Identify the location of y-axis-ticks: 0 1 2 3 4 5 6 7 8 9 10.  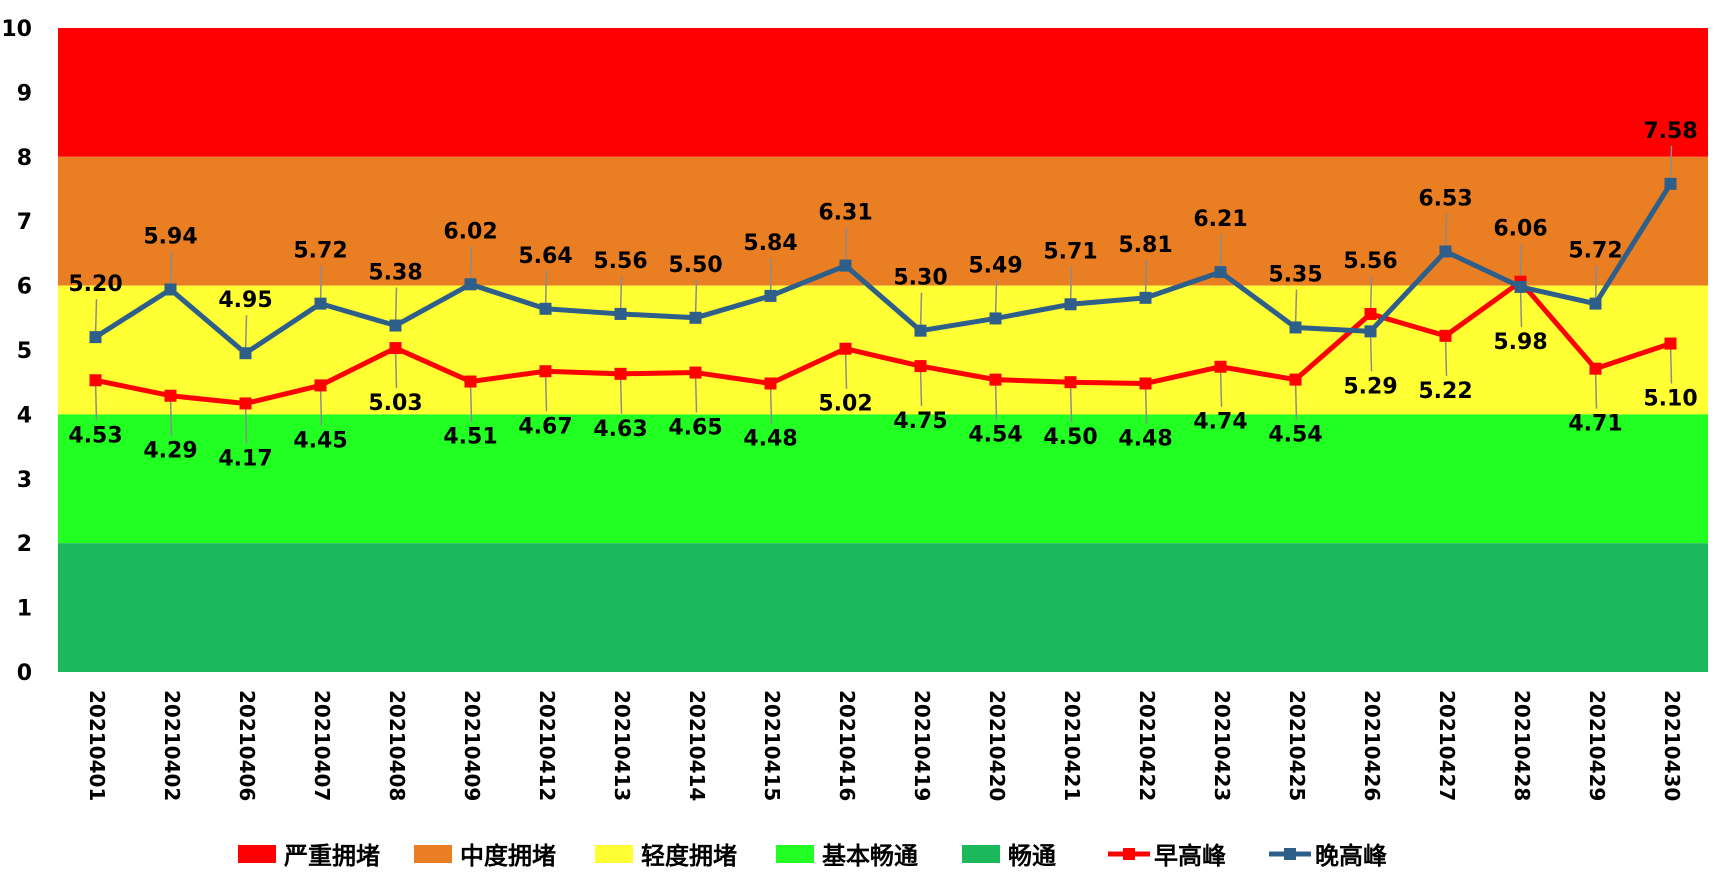
(16, 351).